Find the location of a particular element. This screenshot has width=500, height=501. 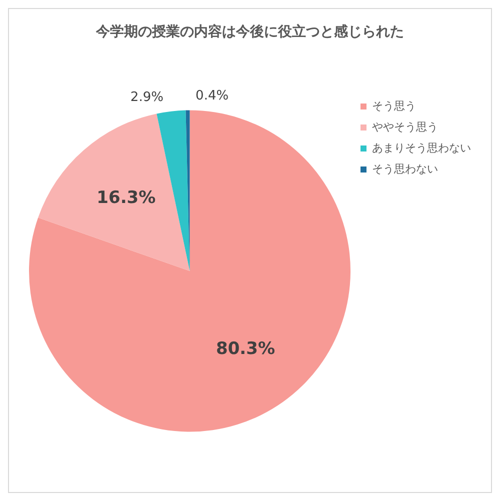

data-label: 0.4% is located at coordinates (212, 96).